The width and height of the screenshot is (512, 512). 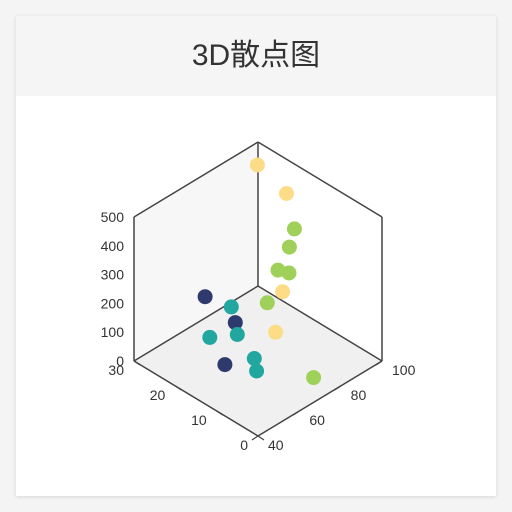 I want to click on y-tick-label: 40, so click(x=276, y=445).